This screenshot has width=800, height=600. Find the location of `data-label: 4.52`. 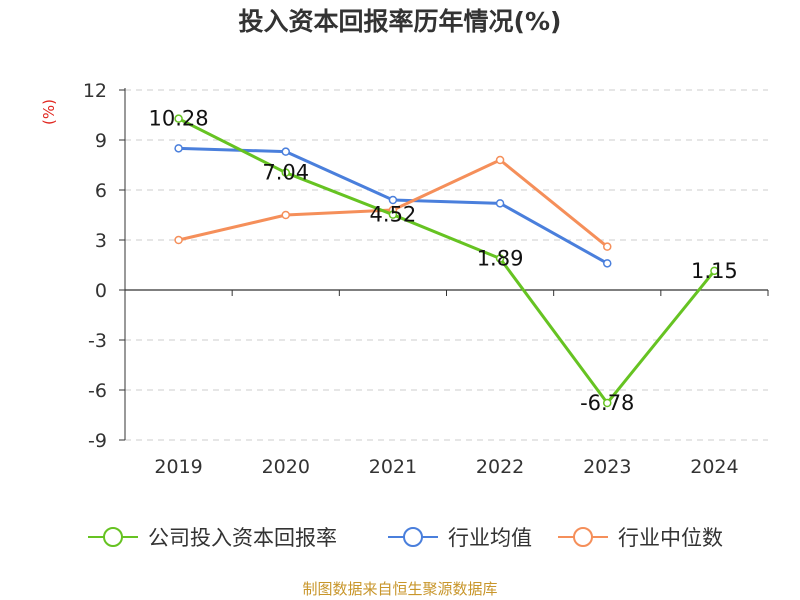

data-label: 4.52 is located at coordinates (393, 215).